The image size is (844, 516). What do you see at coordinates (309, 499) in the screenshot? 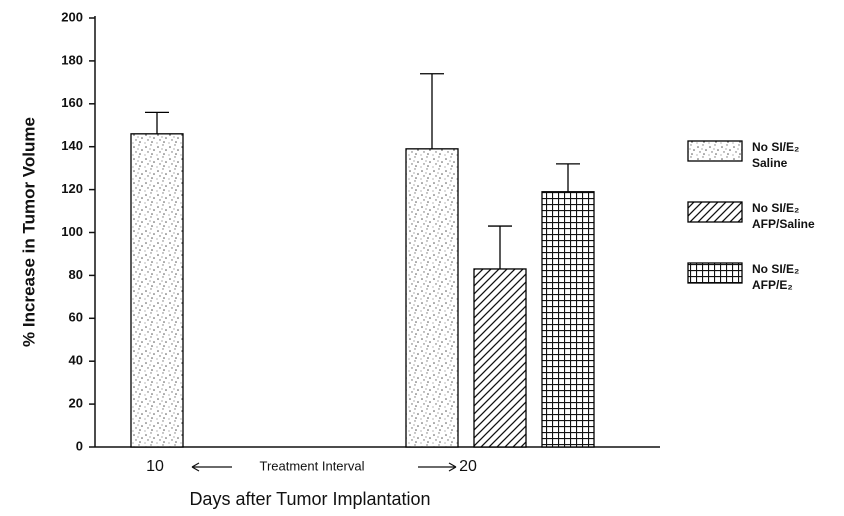
I see `x-axis-label: Days after Tumor Implantation` at bounding box center [309, 499].